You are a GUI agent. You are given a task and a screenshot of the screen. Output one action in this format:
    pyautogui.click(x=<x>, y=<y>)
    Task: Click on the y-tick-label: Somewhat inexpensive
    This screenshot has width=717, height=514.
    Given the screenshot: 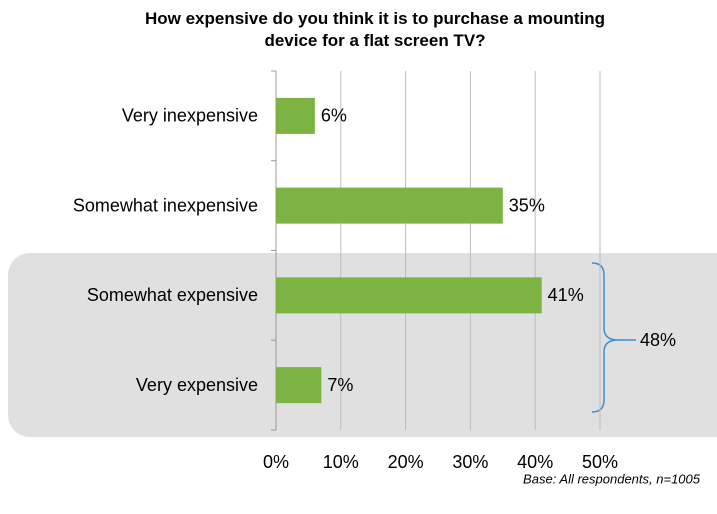 What is the action you would take?
    pyautogui.click(x=165, y=205)
    